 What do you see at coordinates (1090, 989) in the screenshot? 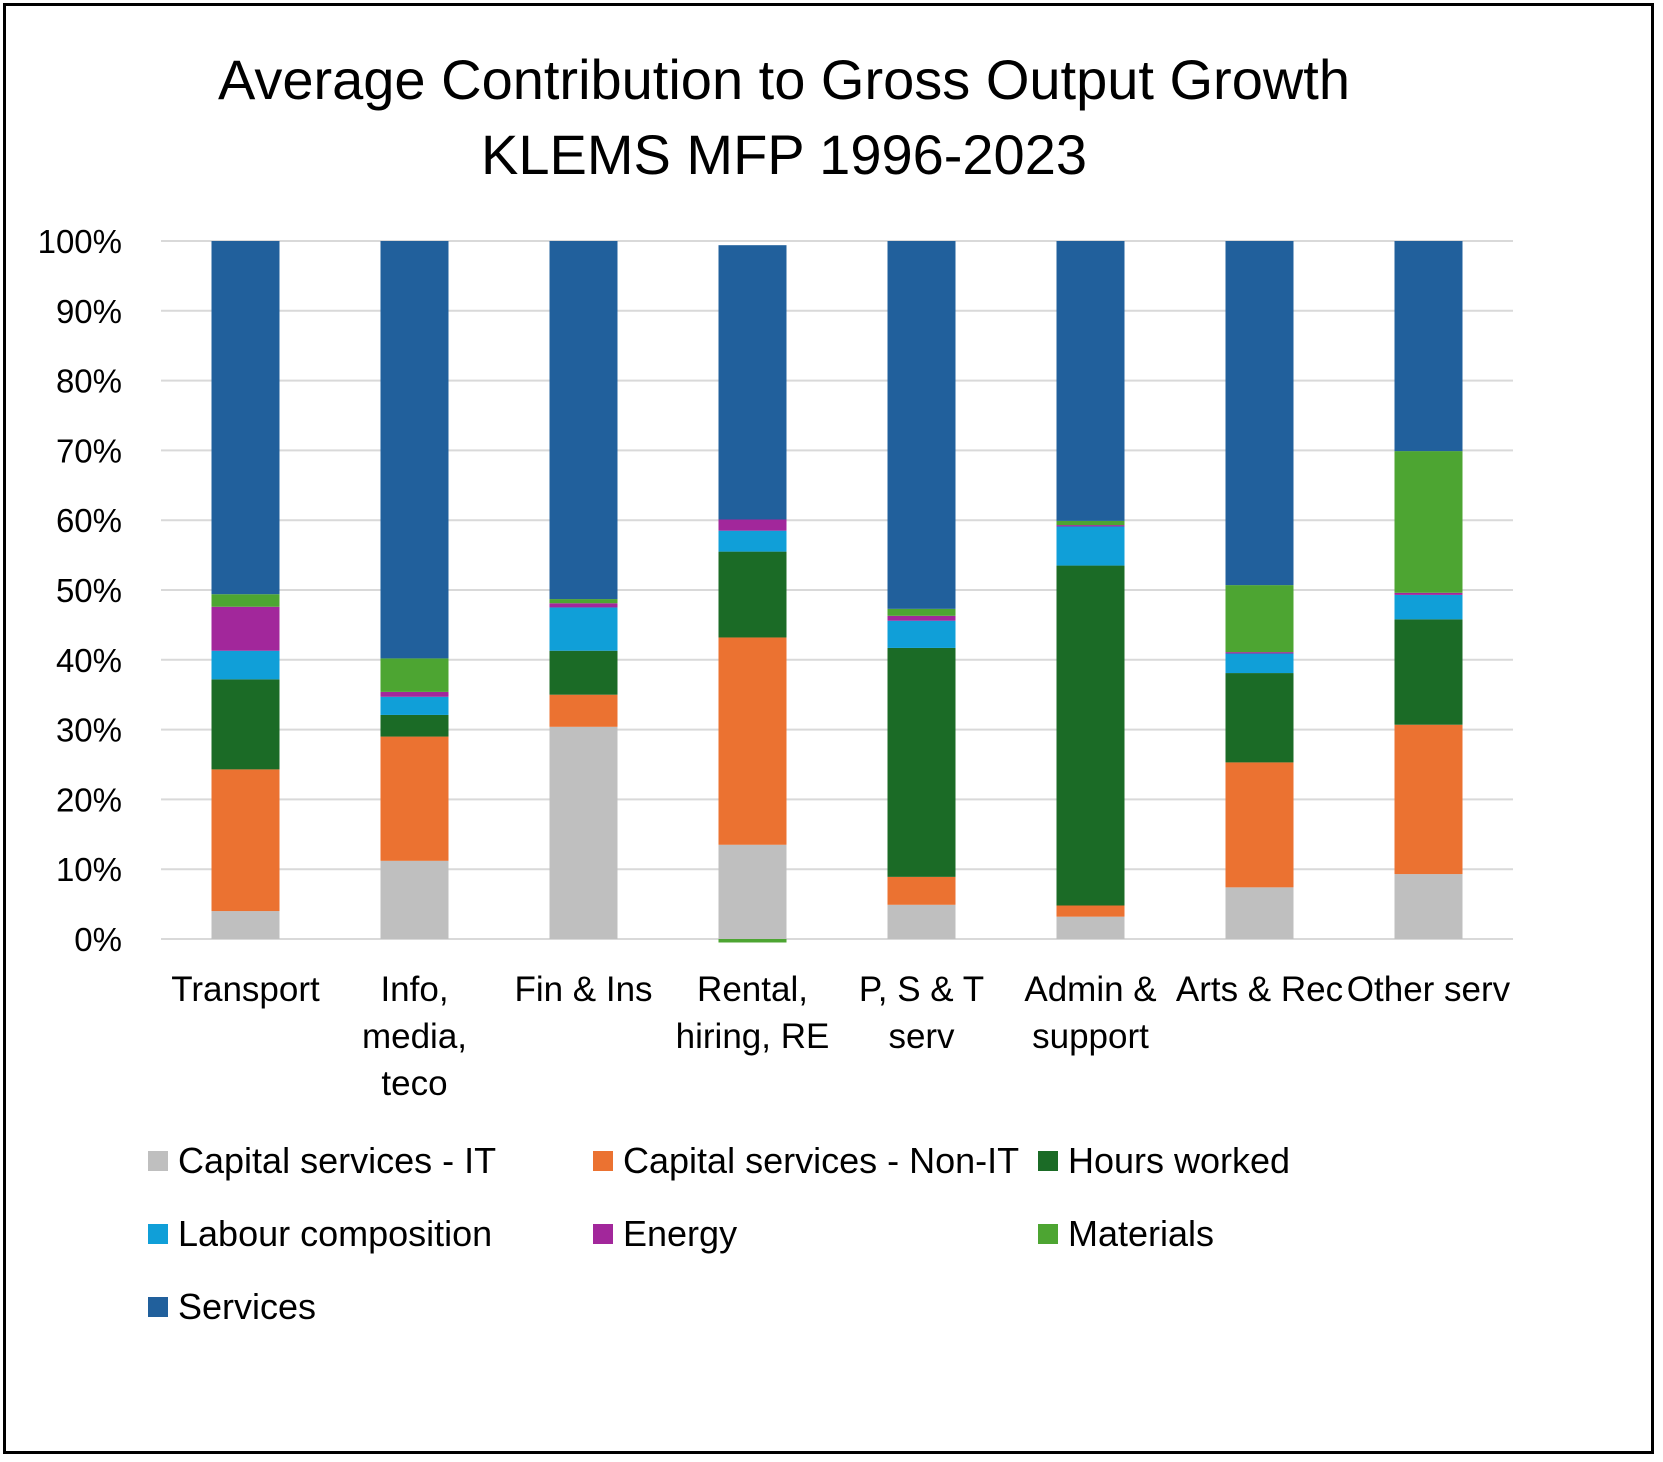
I see `x-tick-label: Admin &` at bounding box center [1090, 989].